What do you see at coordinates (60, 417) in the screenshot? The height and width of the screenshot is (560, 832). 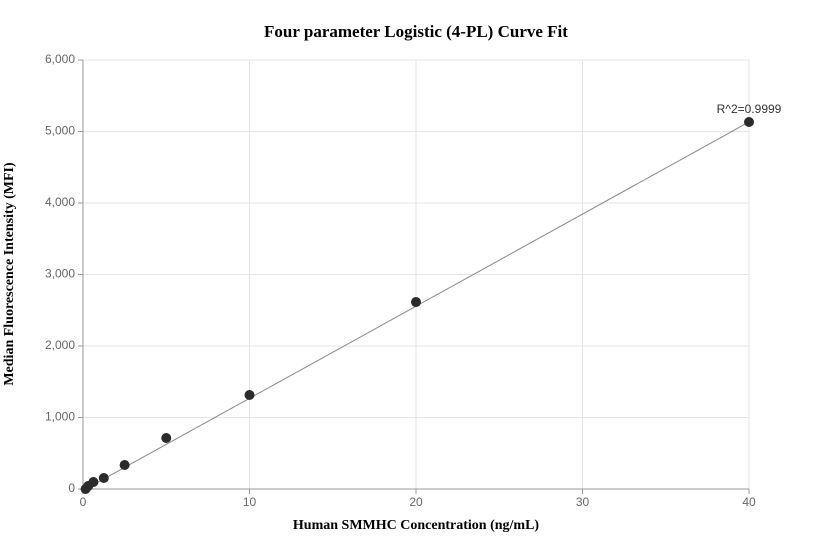 I see `y-tick-label: 1,000` at bounding box center [60, 417].